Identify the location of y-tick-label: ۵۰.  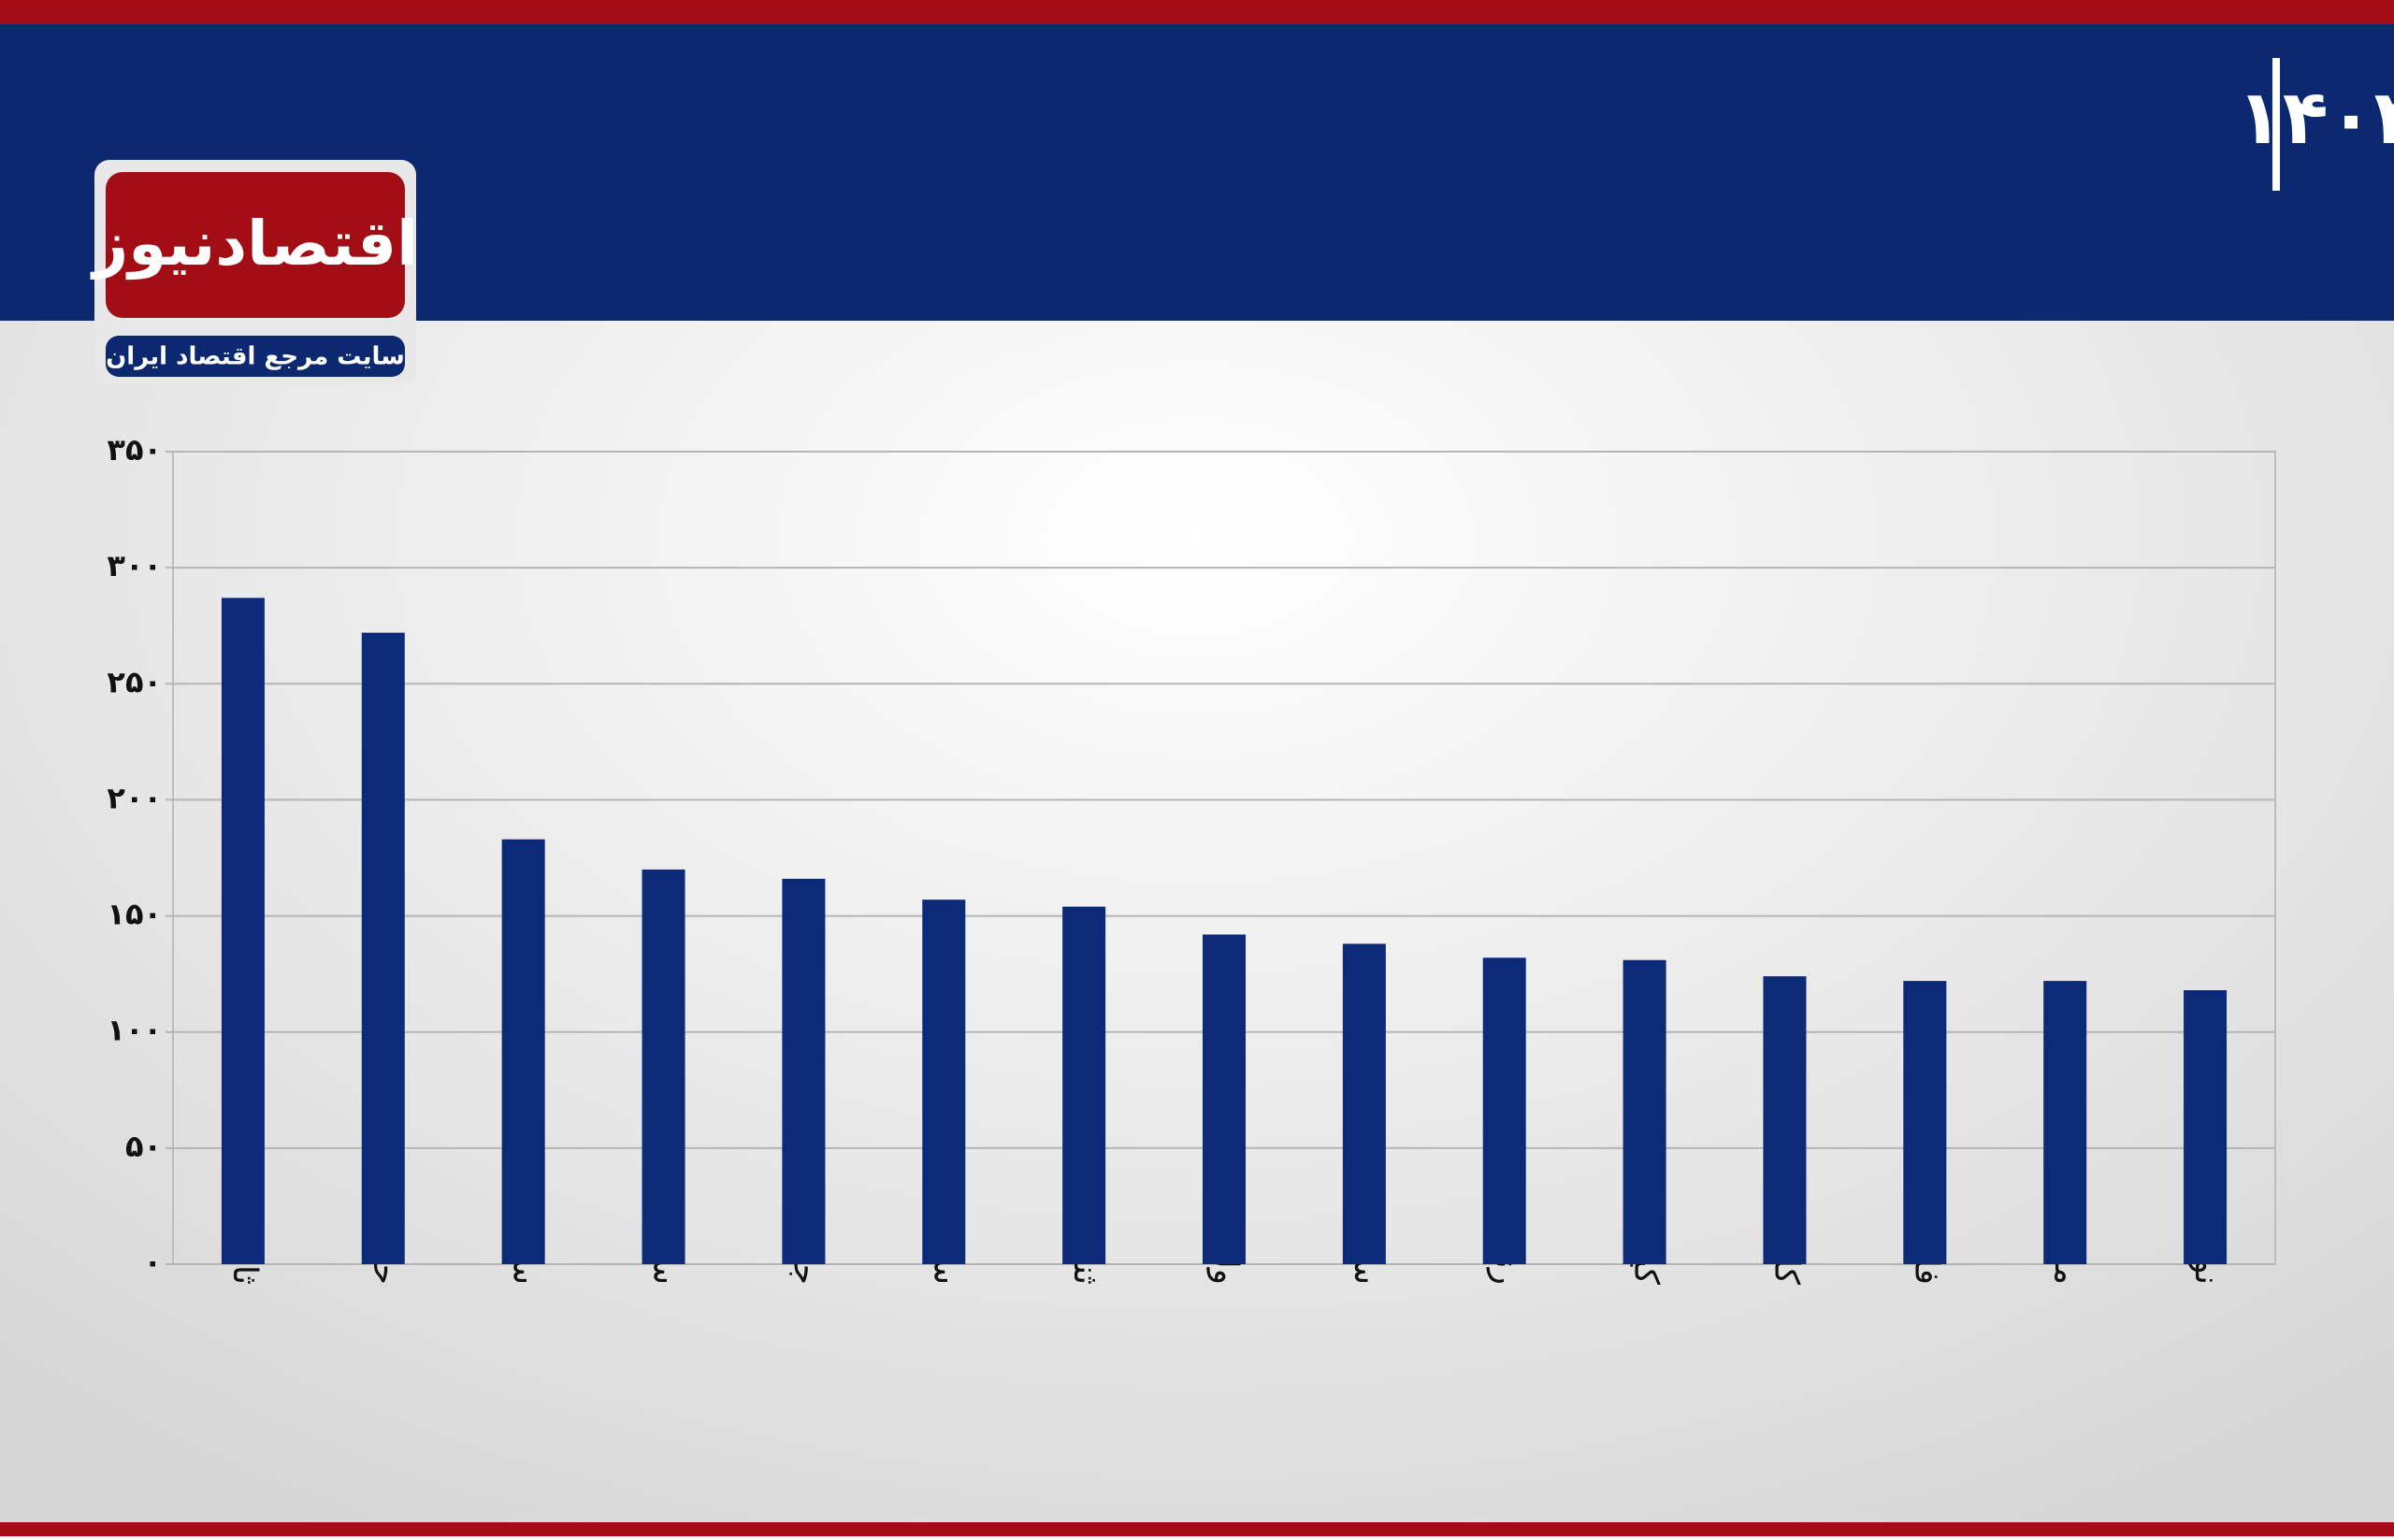
(143, 1146).